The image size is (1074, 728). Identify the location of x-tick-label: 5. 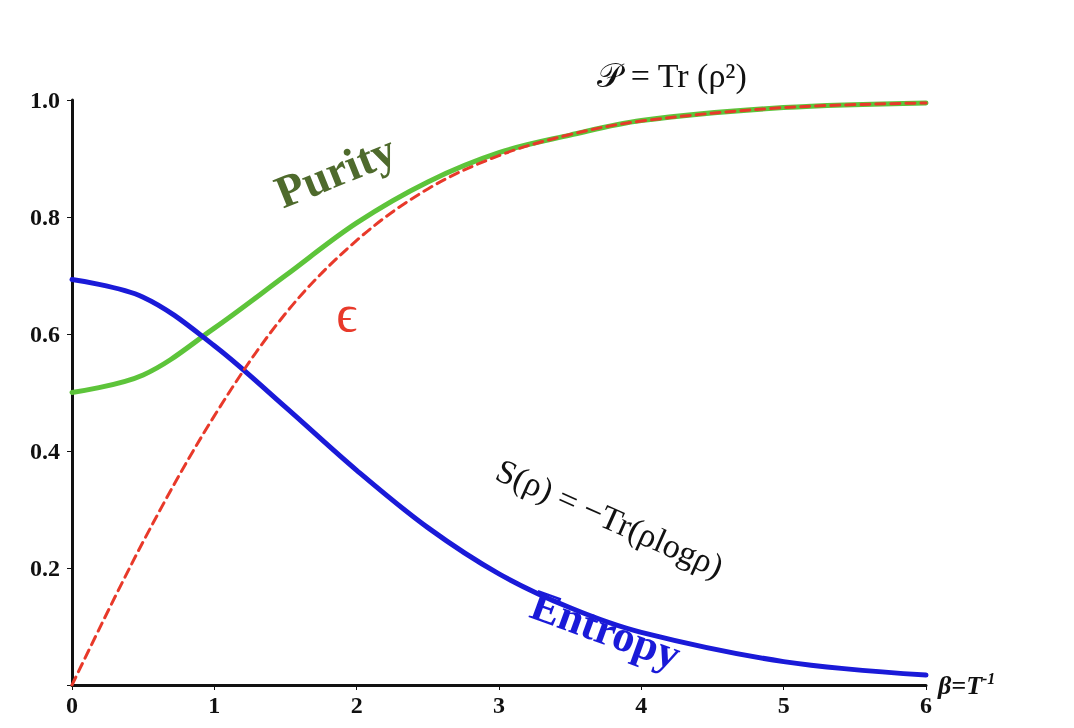
(783, 705).